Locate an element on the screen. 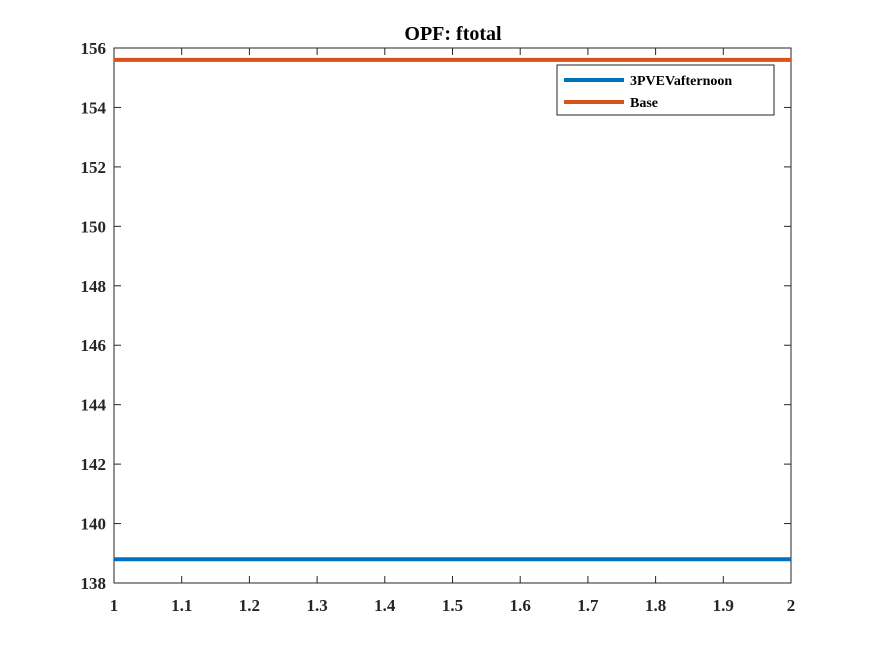  x-tick-label: 1.1 is located at coordinates (181, 605).